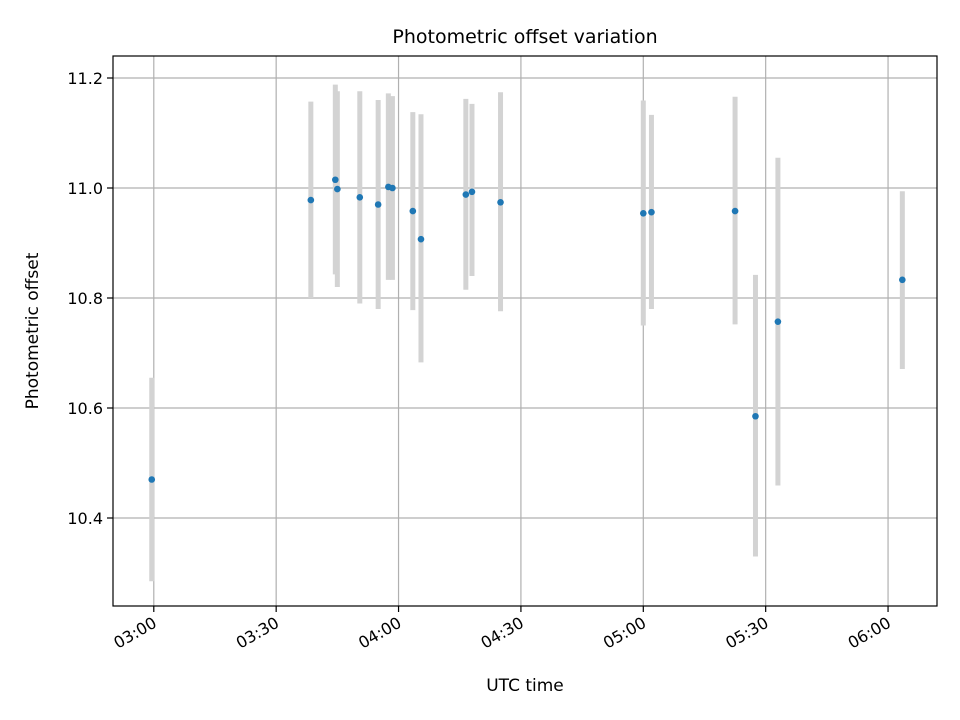 The width and height of the screenshot is (960, 720). What do you see at coordinates (85, 518) in the screenshot?
I see `y-tick-label: 10.4` at bounding box center [85, 518].